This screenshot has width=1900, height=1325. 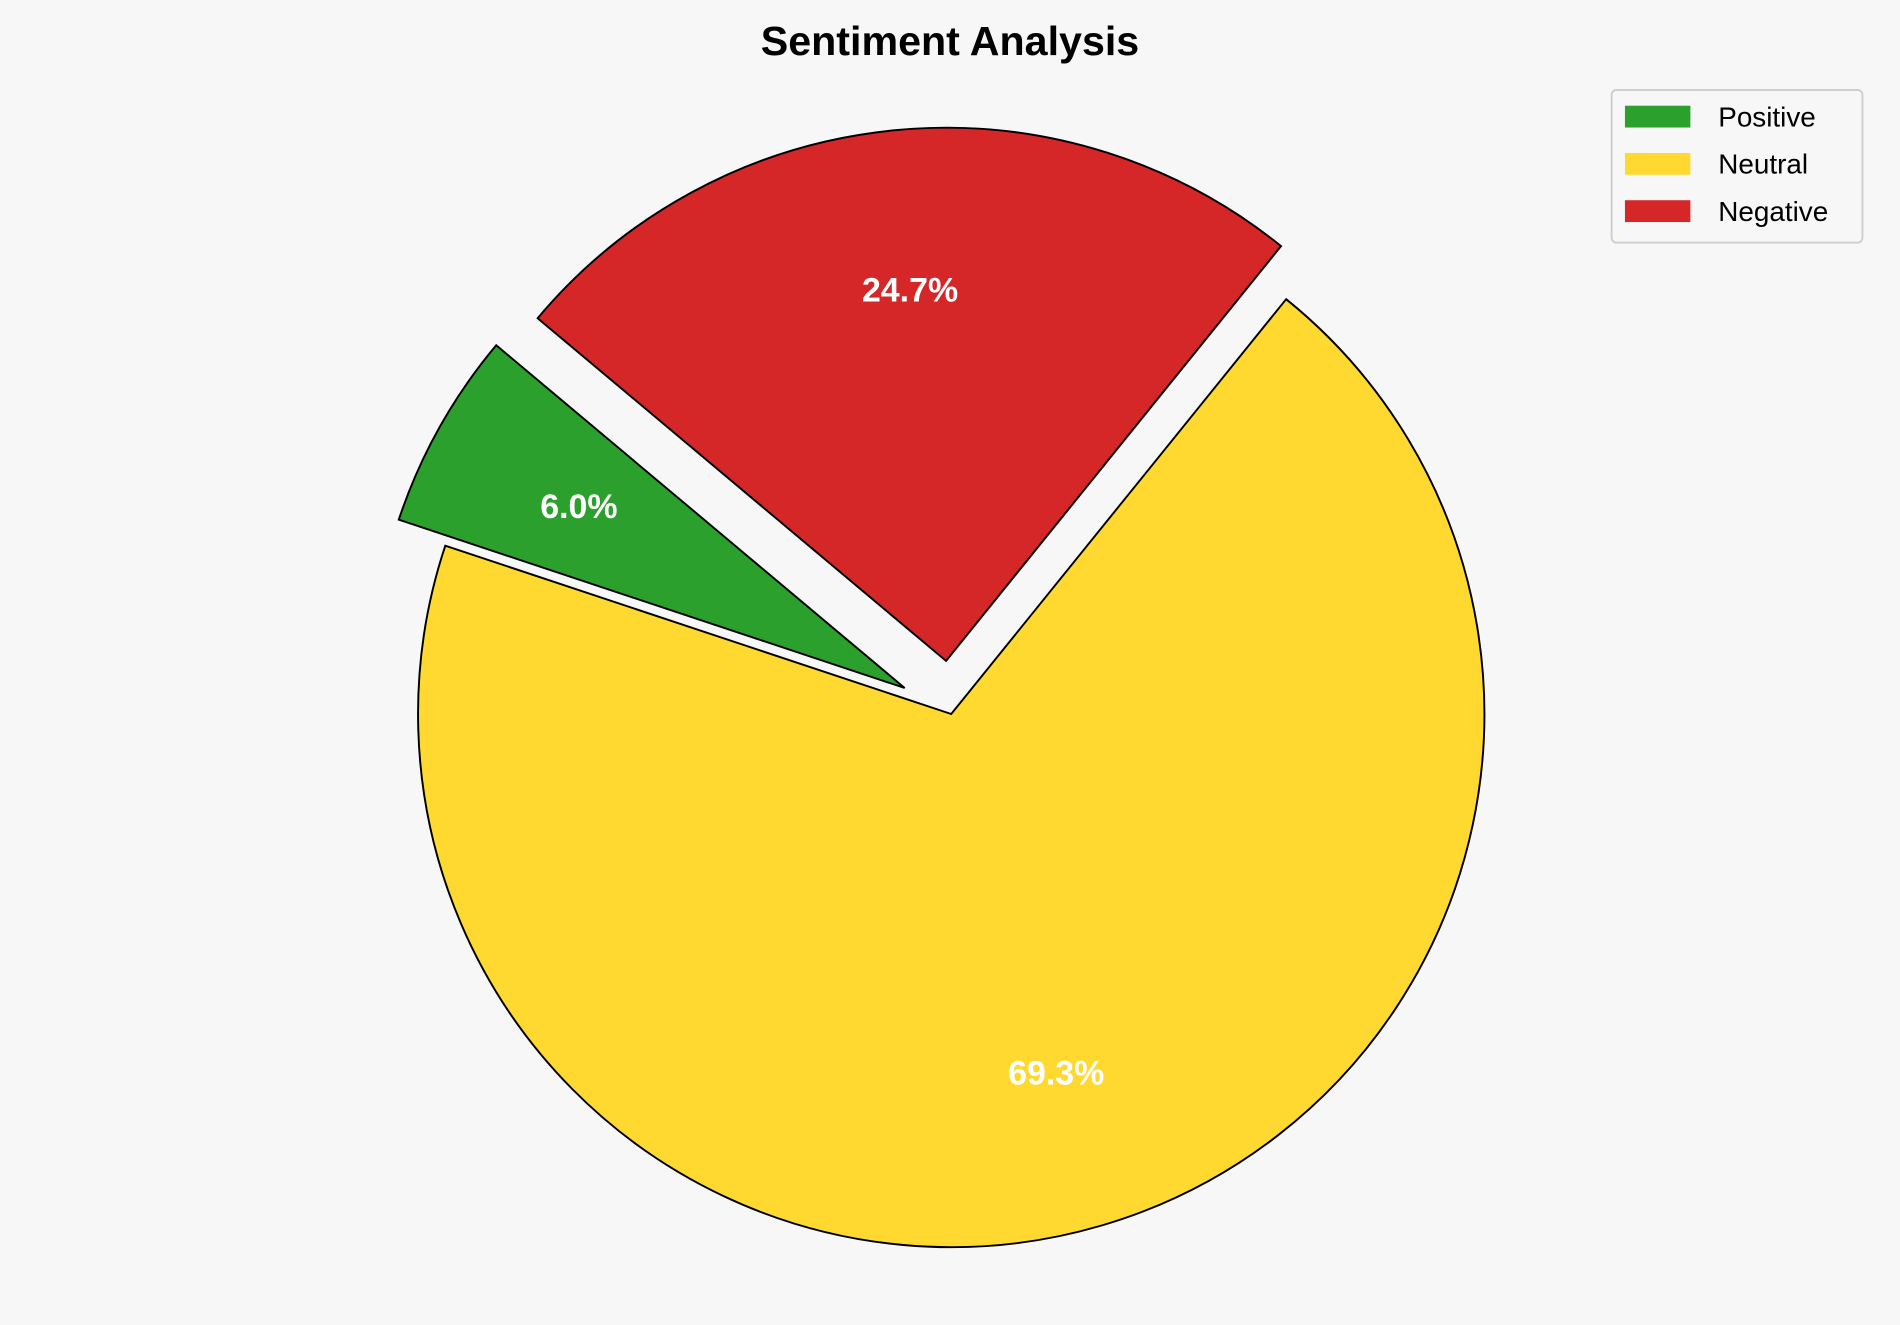 What do you see at coordinates (578, 507) in the screenshot?
I see `percent-label-positive: 6.0%` at bounding box center [578, 507].